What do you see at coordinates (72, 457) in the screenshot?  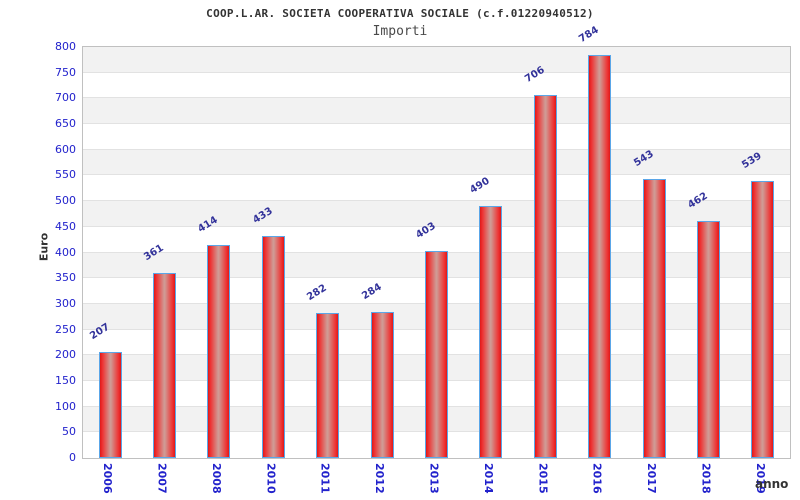 I see `y-tick-label: 0` at bounding box center [72, 457].